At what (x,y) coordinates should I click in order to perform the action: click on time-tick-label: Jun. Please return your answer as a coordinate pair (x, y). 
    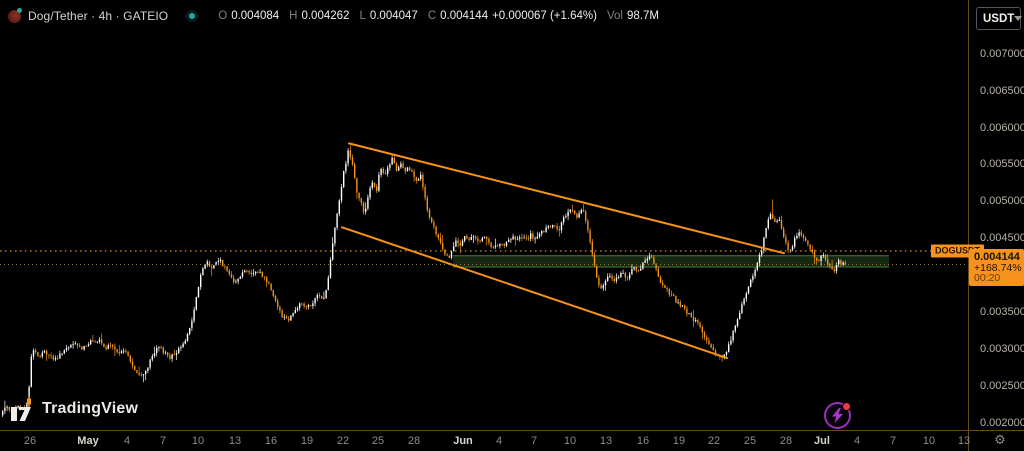
    Looking at the image, I should click on (463, 441).